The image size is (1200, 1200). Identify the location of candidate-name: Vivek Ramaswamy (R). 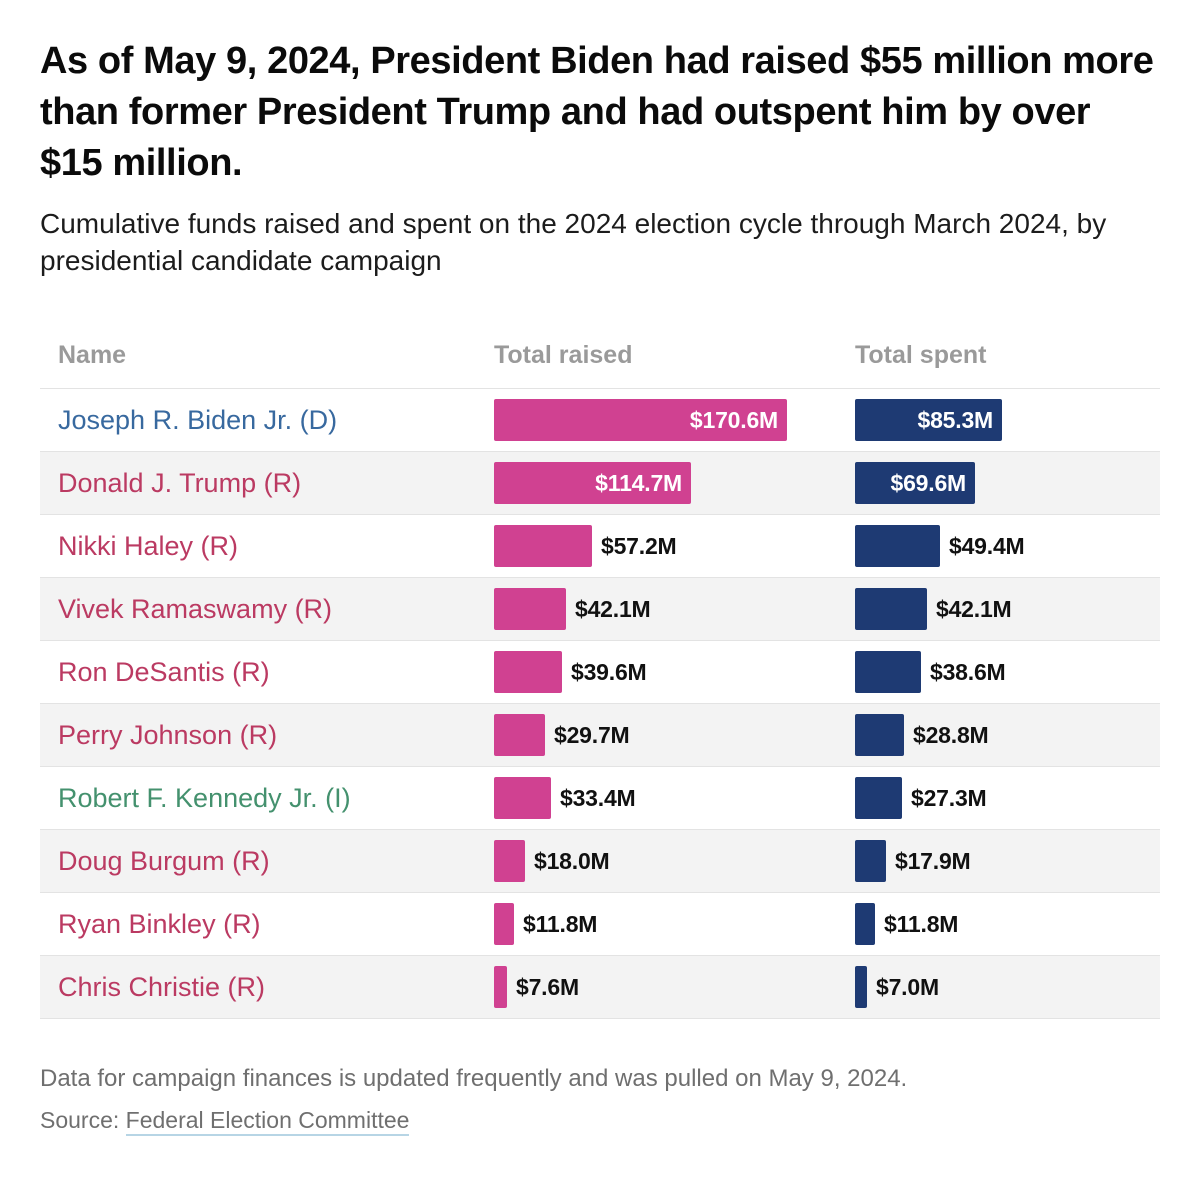
(195, 608).